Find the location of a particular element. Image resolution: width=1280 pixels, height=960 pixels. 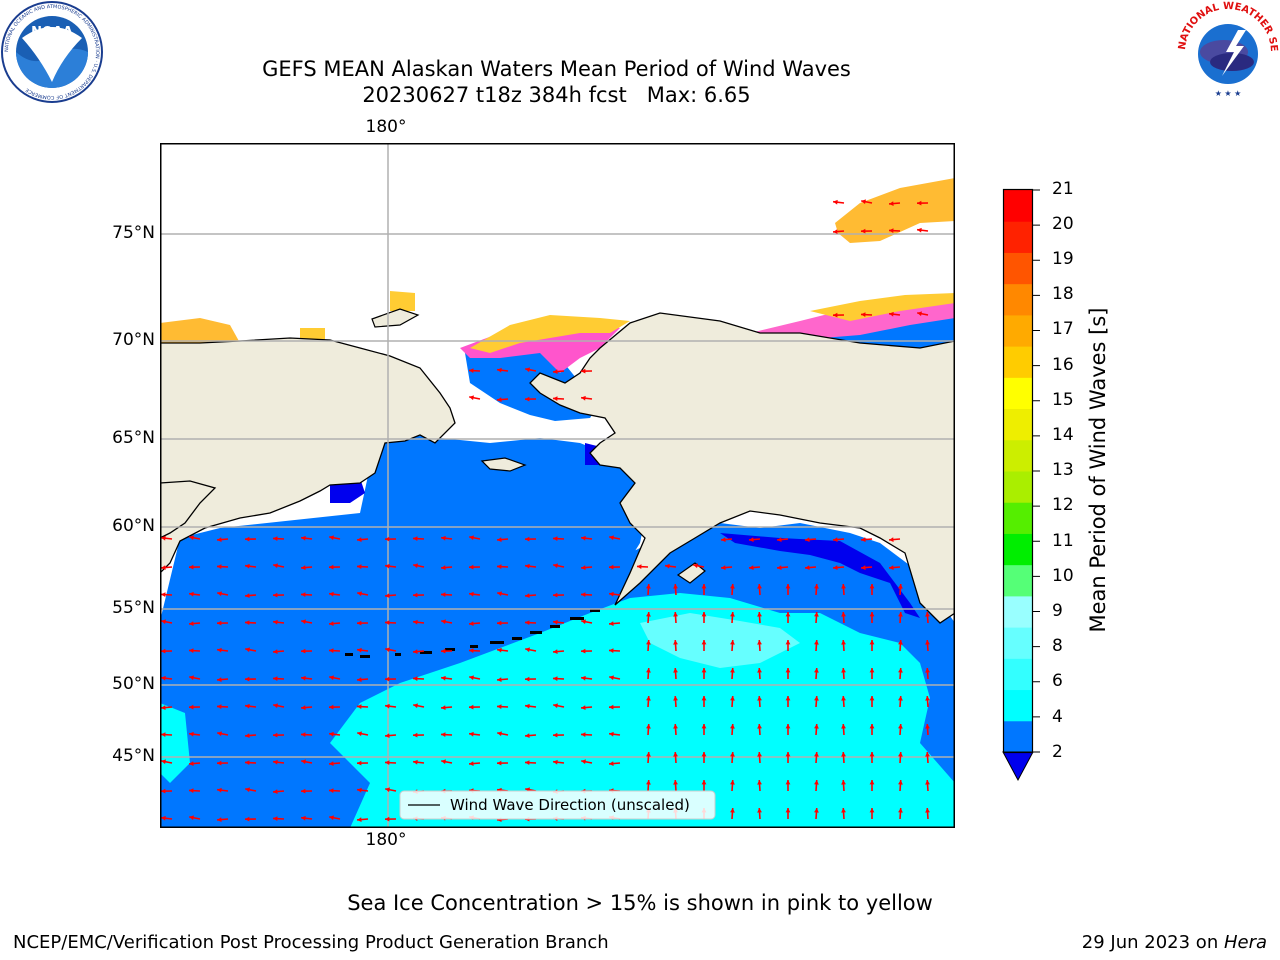

sea-ice-yellow-arctic is located at coordinates (895, 210).